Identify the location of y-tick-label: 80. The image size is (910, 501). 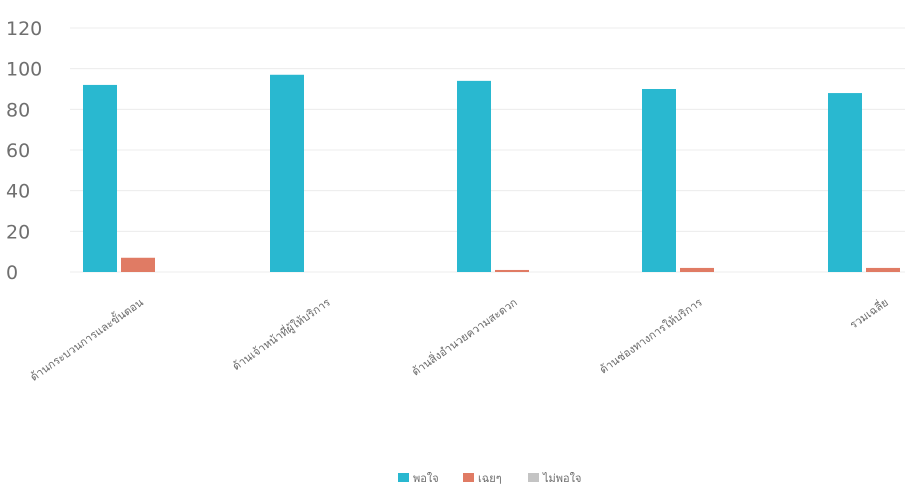
(18, 110).